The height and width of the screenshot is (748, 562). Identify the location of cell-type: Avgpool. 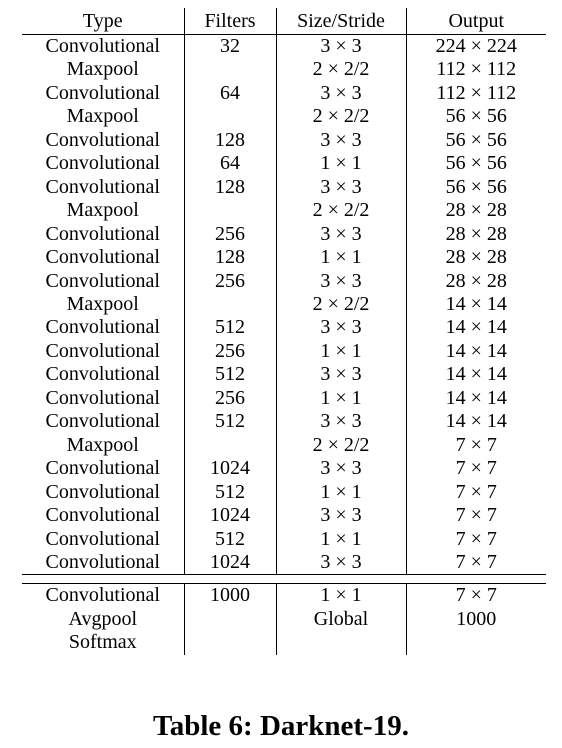
(102, 618).